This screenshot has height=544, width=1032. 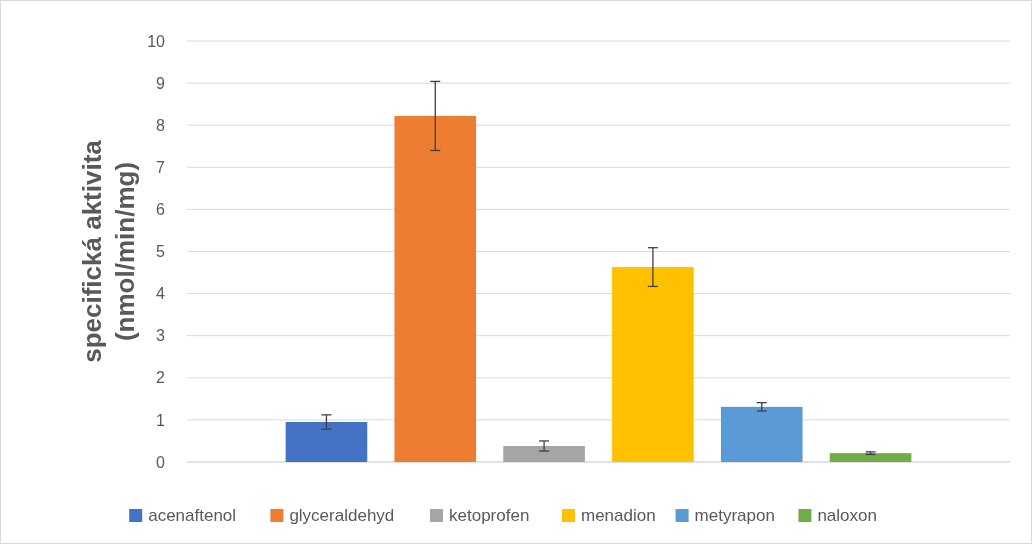 What do you see at coordinates (192, 516) in the screenshot?
I see `legend-label: acenaftenol` at bounding box center [192, 516].